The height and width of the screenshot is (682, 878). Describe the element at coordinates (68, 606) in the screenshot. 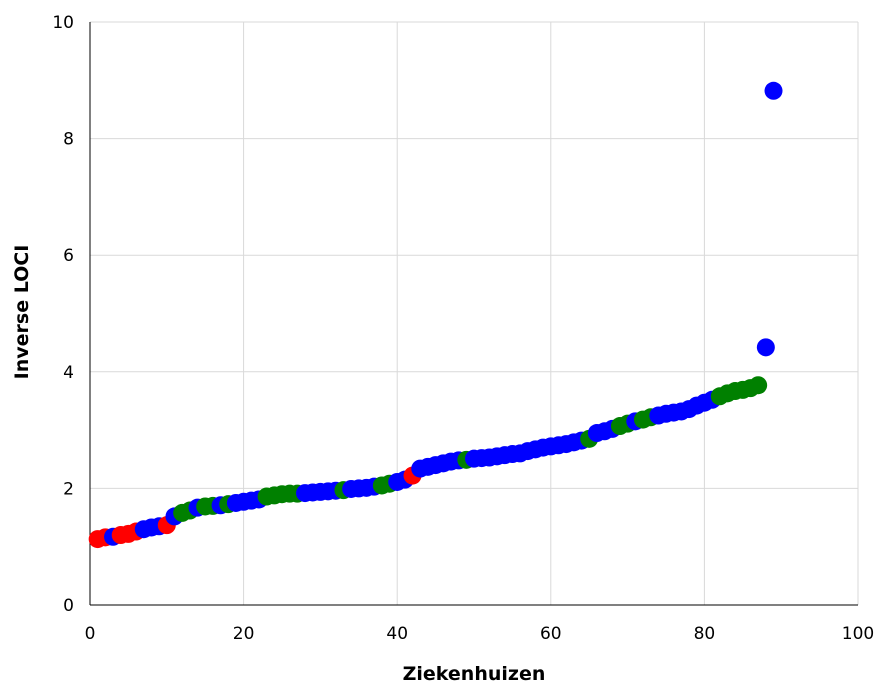

I see `y-tick-label: 0` at that location.